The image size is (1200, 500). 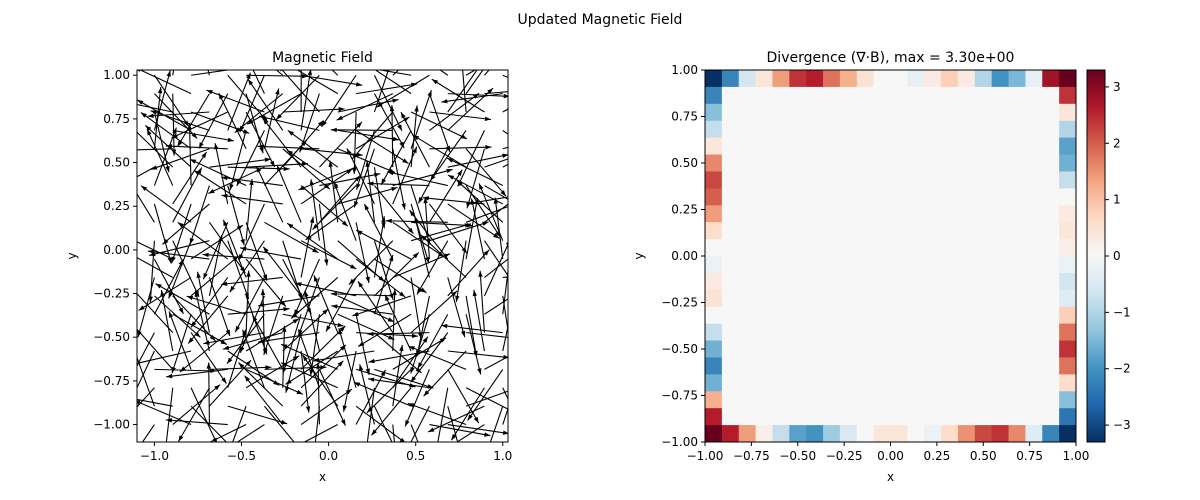 What do you see at coordinates (502, 456) in the screenshot?
I see `quiver-x-tick-label: 1.0` at bounding box center [502, 456].